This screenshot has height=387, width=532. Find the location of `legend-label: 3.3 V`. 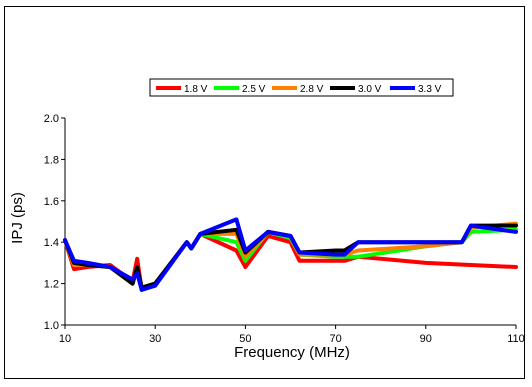

legend-label: 3.3 V is located at coordinates (430, 89).